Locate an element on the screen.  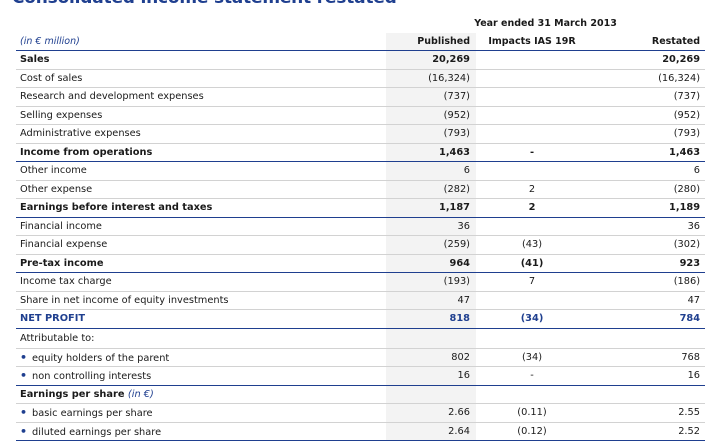
published-value: 2.64 is located at coordinates (431, 431).